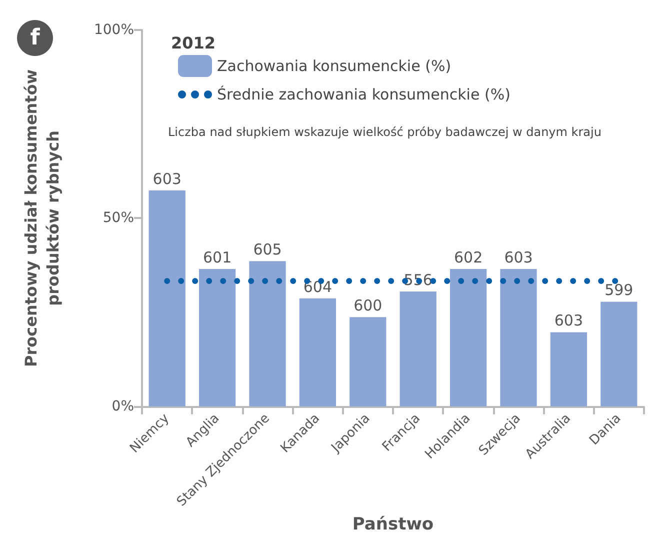 This screenshot has height=546, width=660. I want to click on annotation: 599, so click(619, 290).